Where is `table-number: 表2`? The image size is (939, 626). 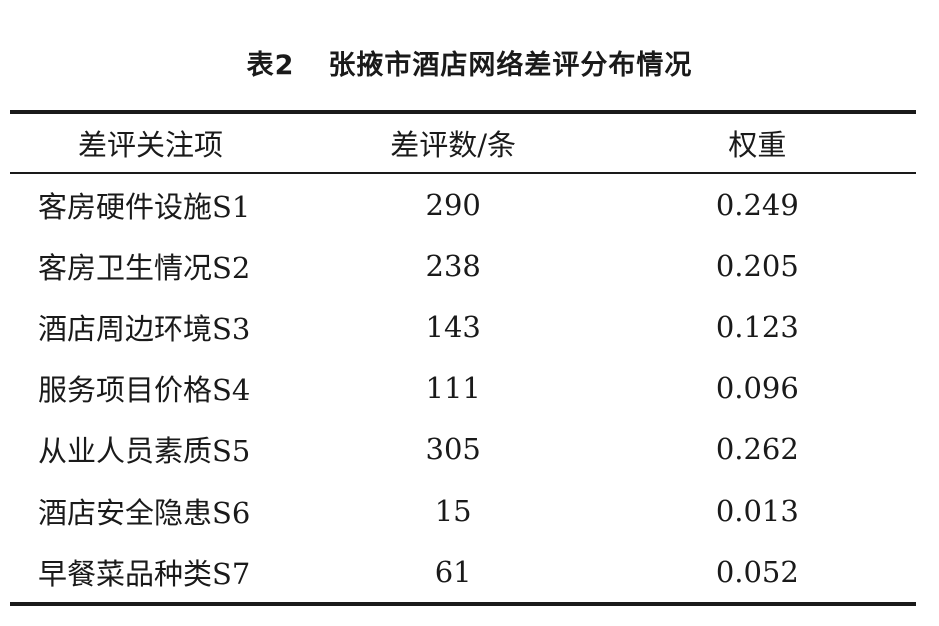 table-number: 表2 is located at coordinates (270, 65).